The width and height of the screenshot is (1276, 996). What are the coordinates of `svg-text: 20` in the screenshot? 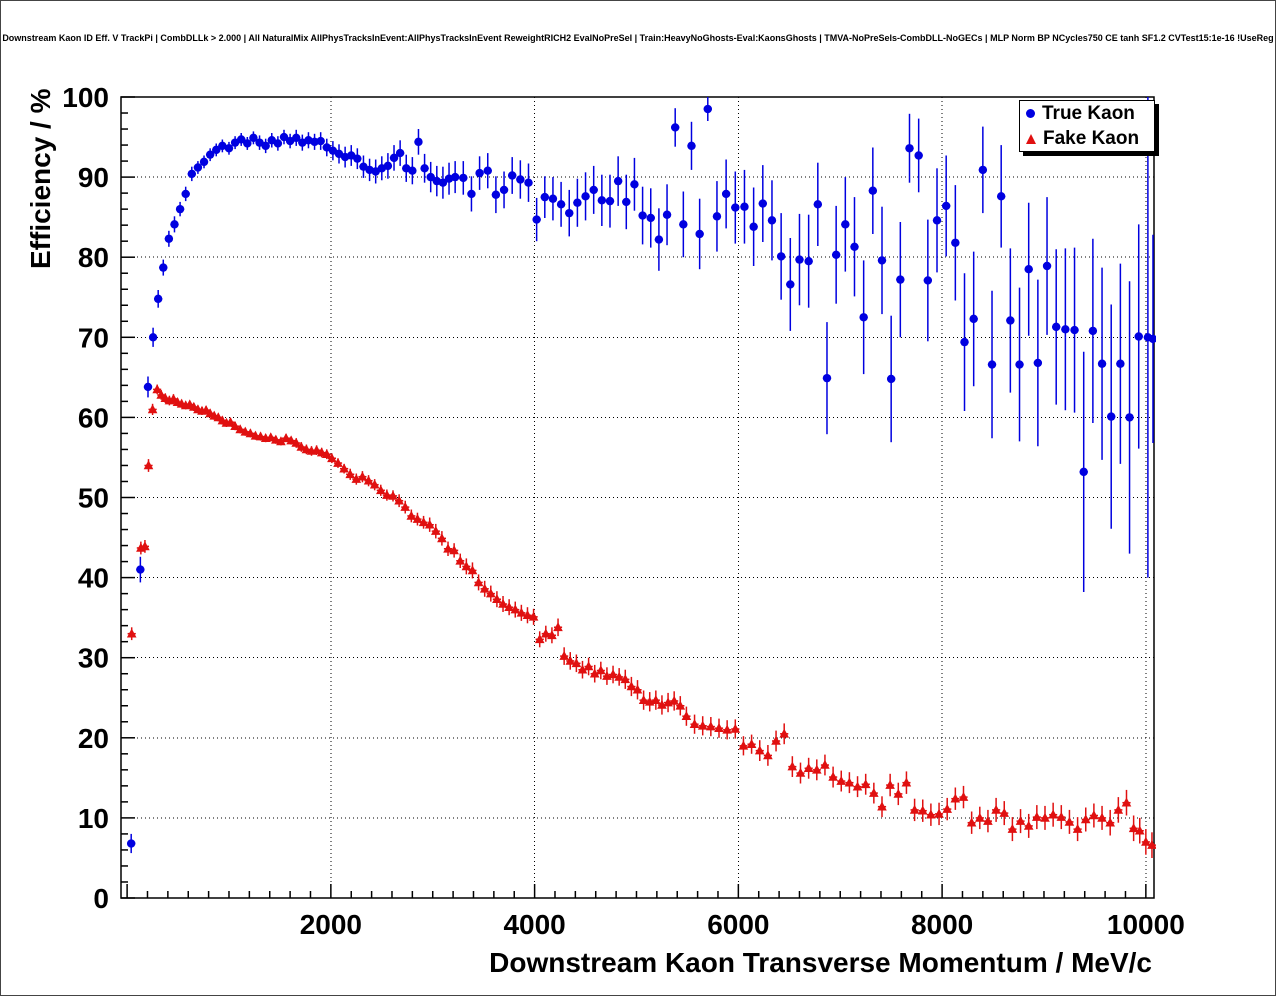 It's located at (93, 738).